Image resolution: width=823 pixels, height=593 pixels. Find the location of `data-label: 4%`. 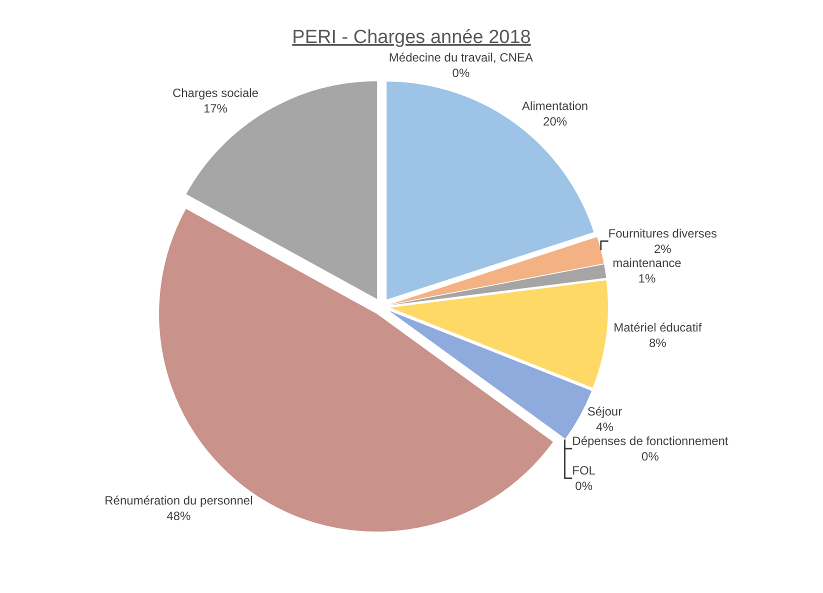

data-label: 4% is located at coordinates (605, 427).